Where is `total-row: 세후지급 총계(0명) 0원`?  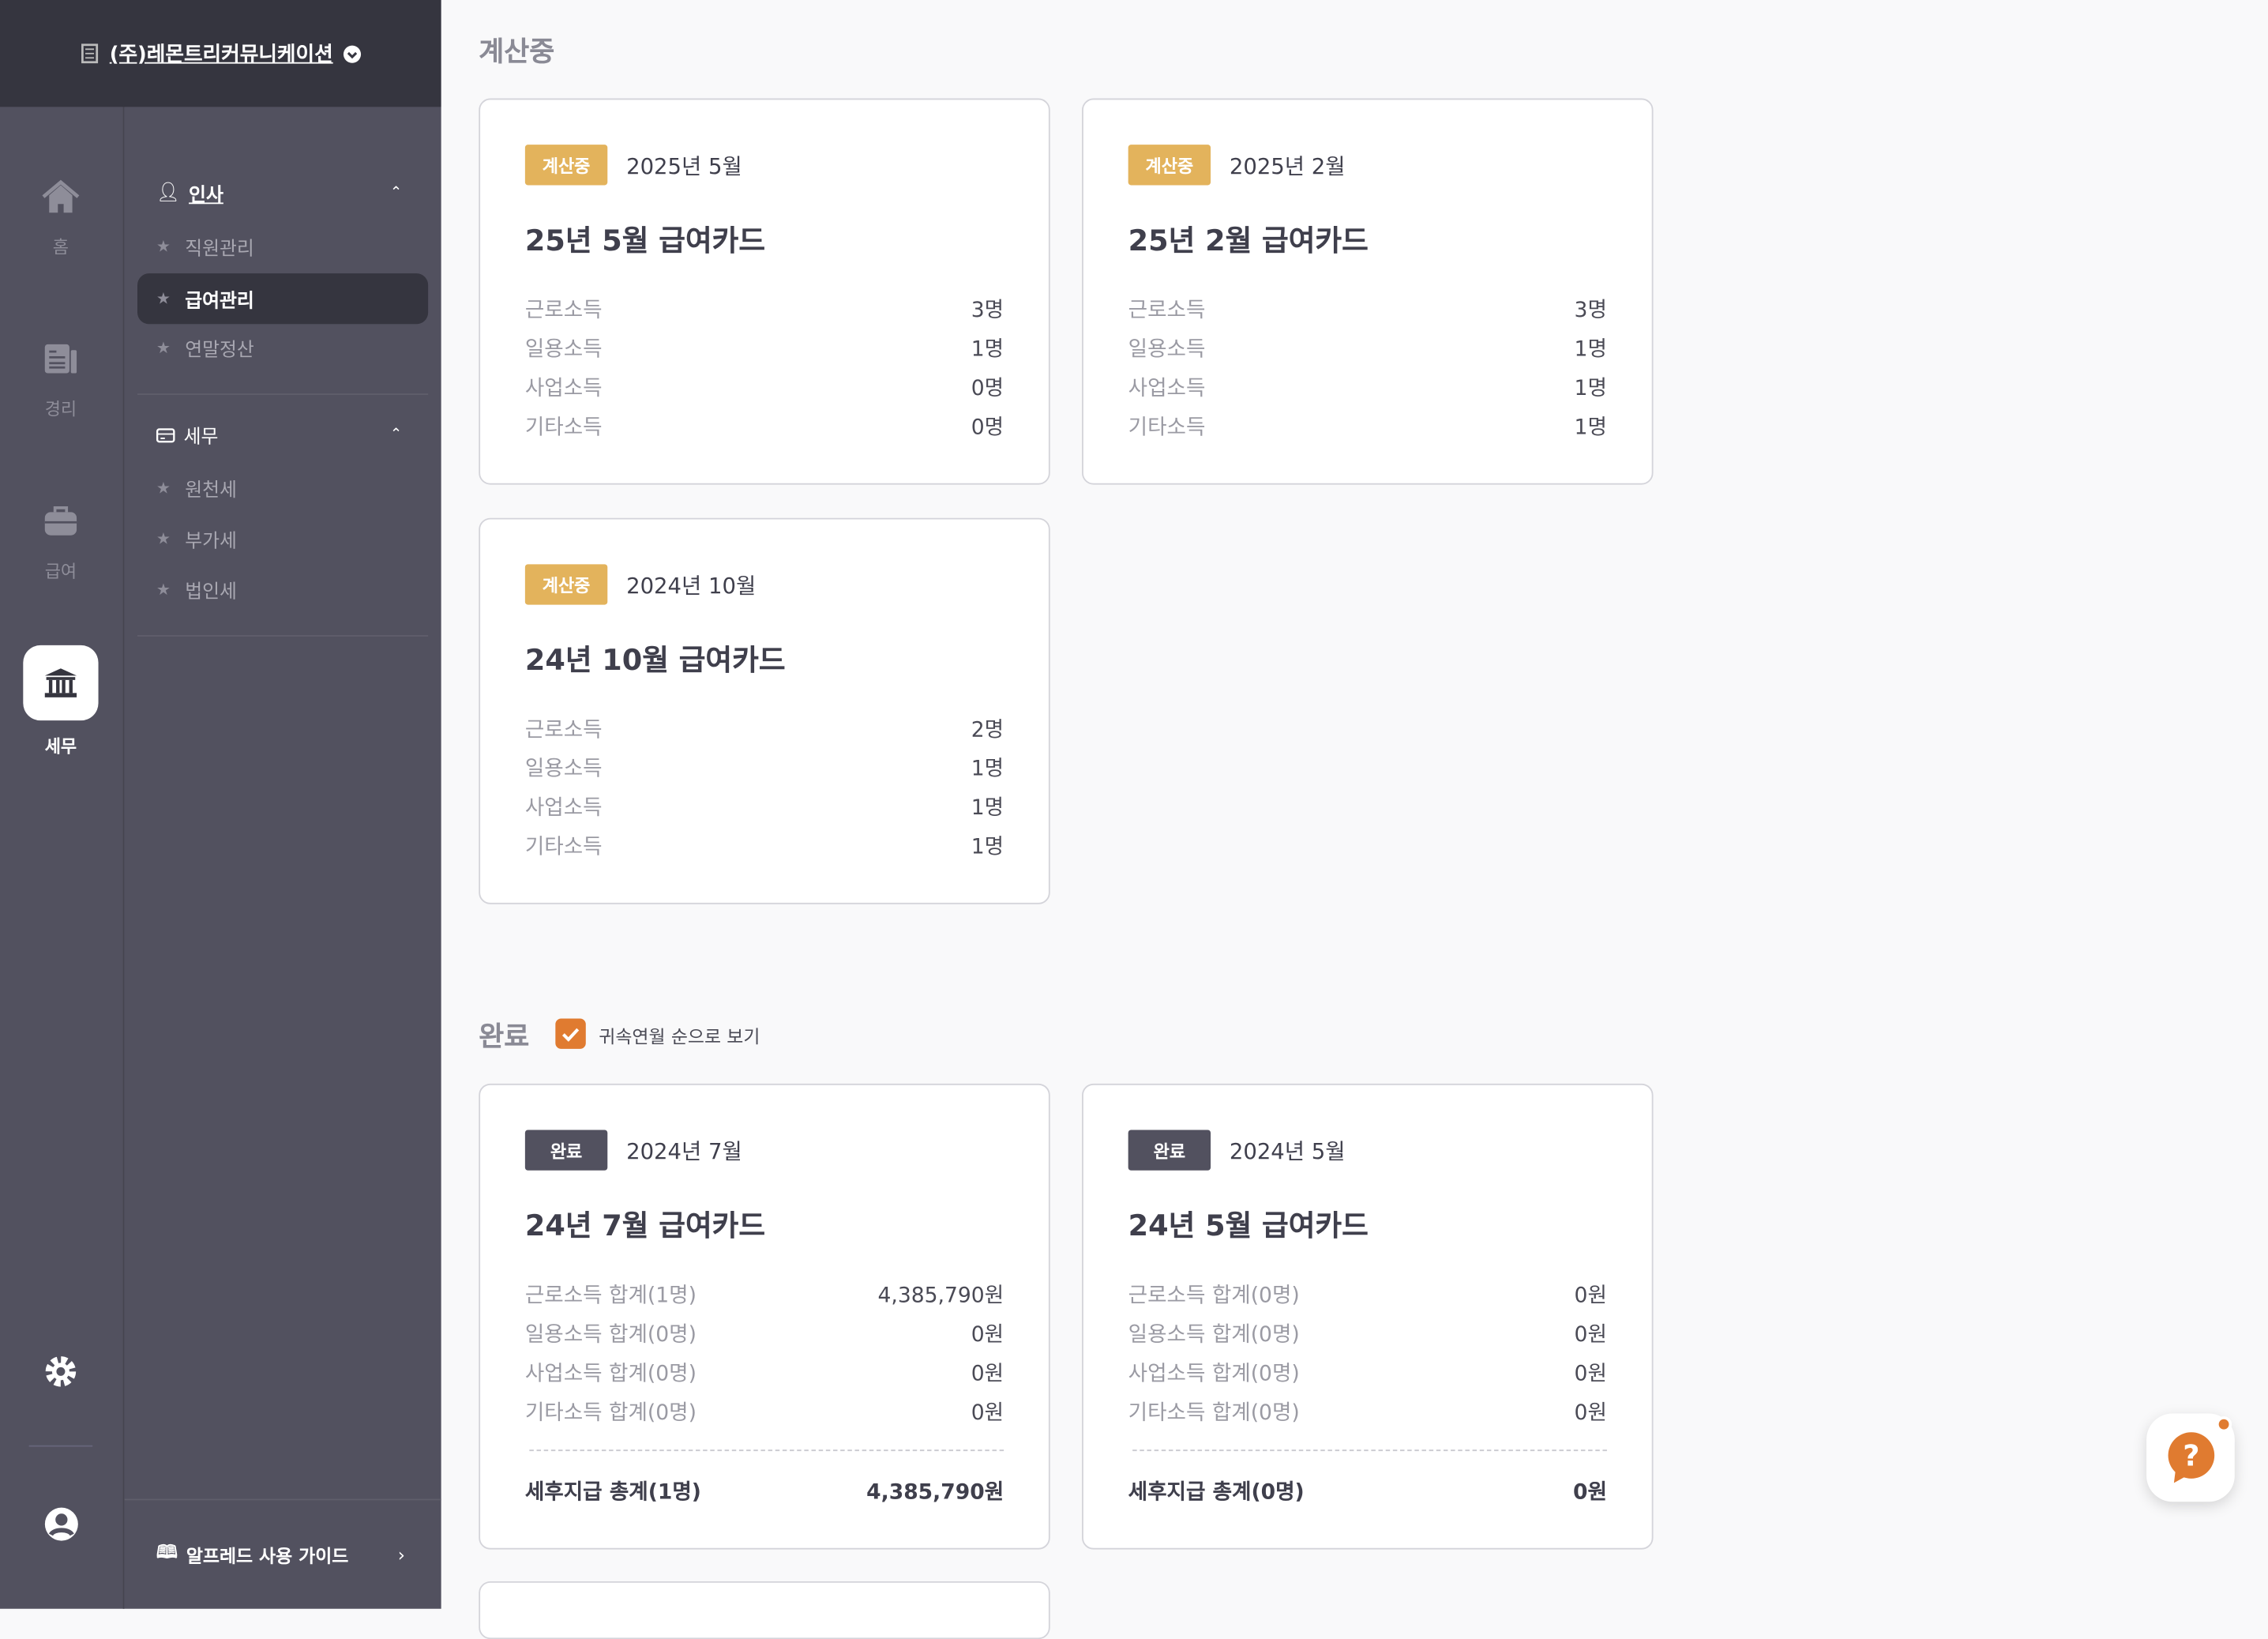
total-row: 세후지급 총계(0명) 0원 is located at coordinates (1367, 1490).